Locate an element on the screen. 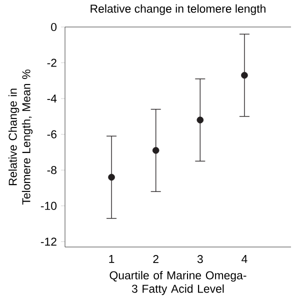 This screenshot has width=292, height=308. y-axis-title: Relative Change in Telomere Length, Mean % is located at coordinates (20, 137).